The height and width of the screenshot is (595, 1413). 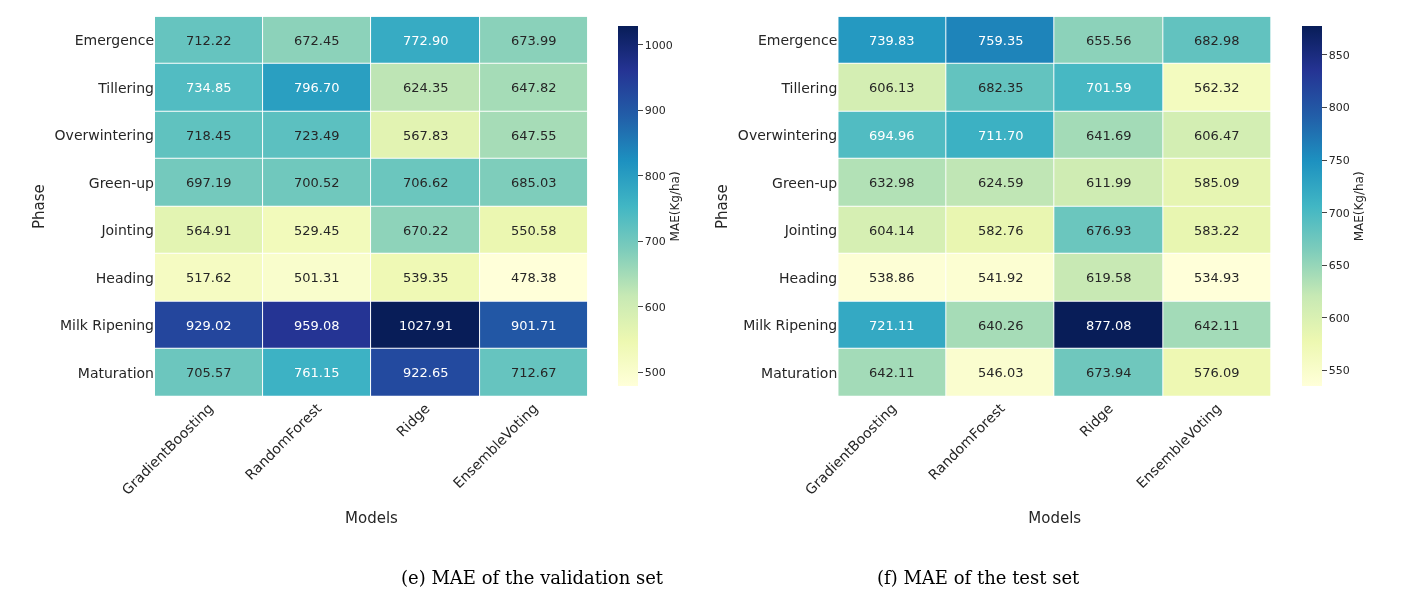 I want to click on data-label: 673.94, so click(x=1109, y=372).